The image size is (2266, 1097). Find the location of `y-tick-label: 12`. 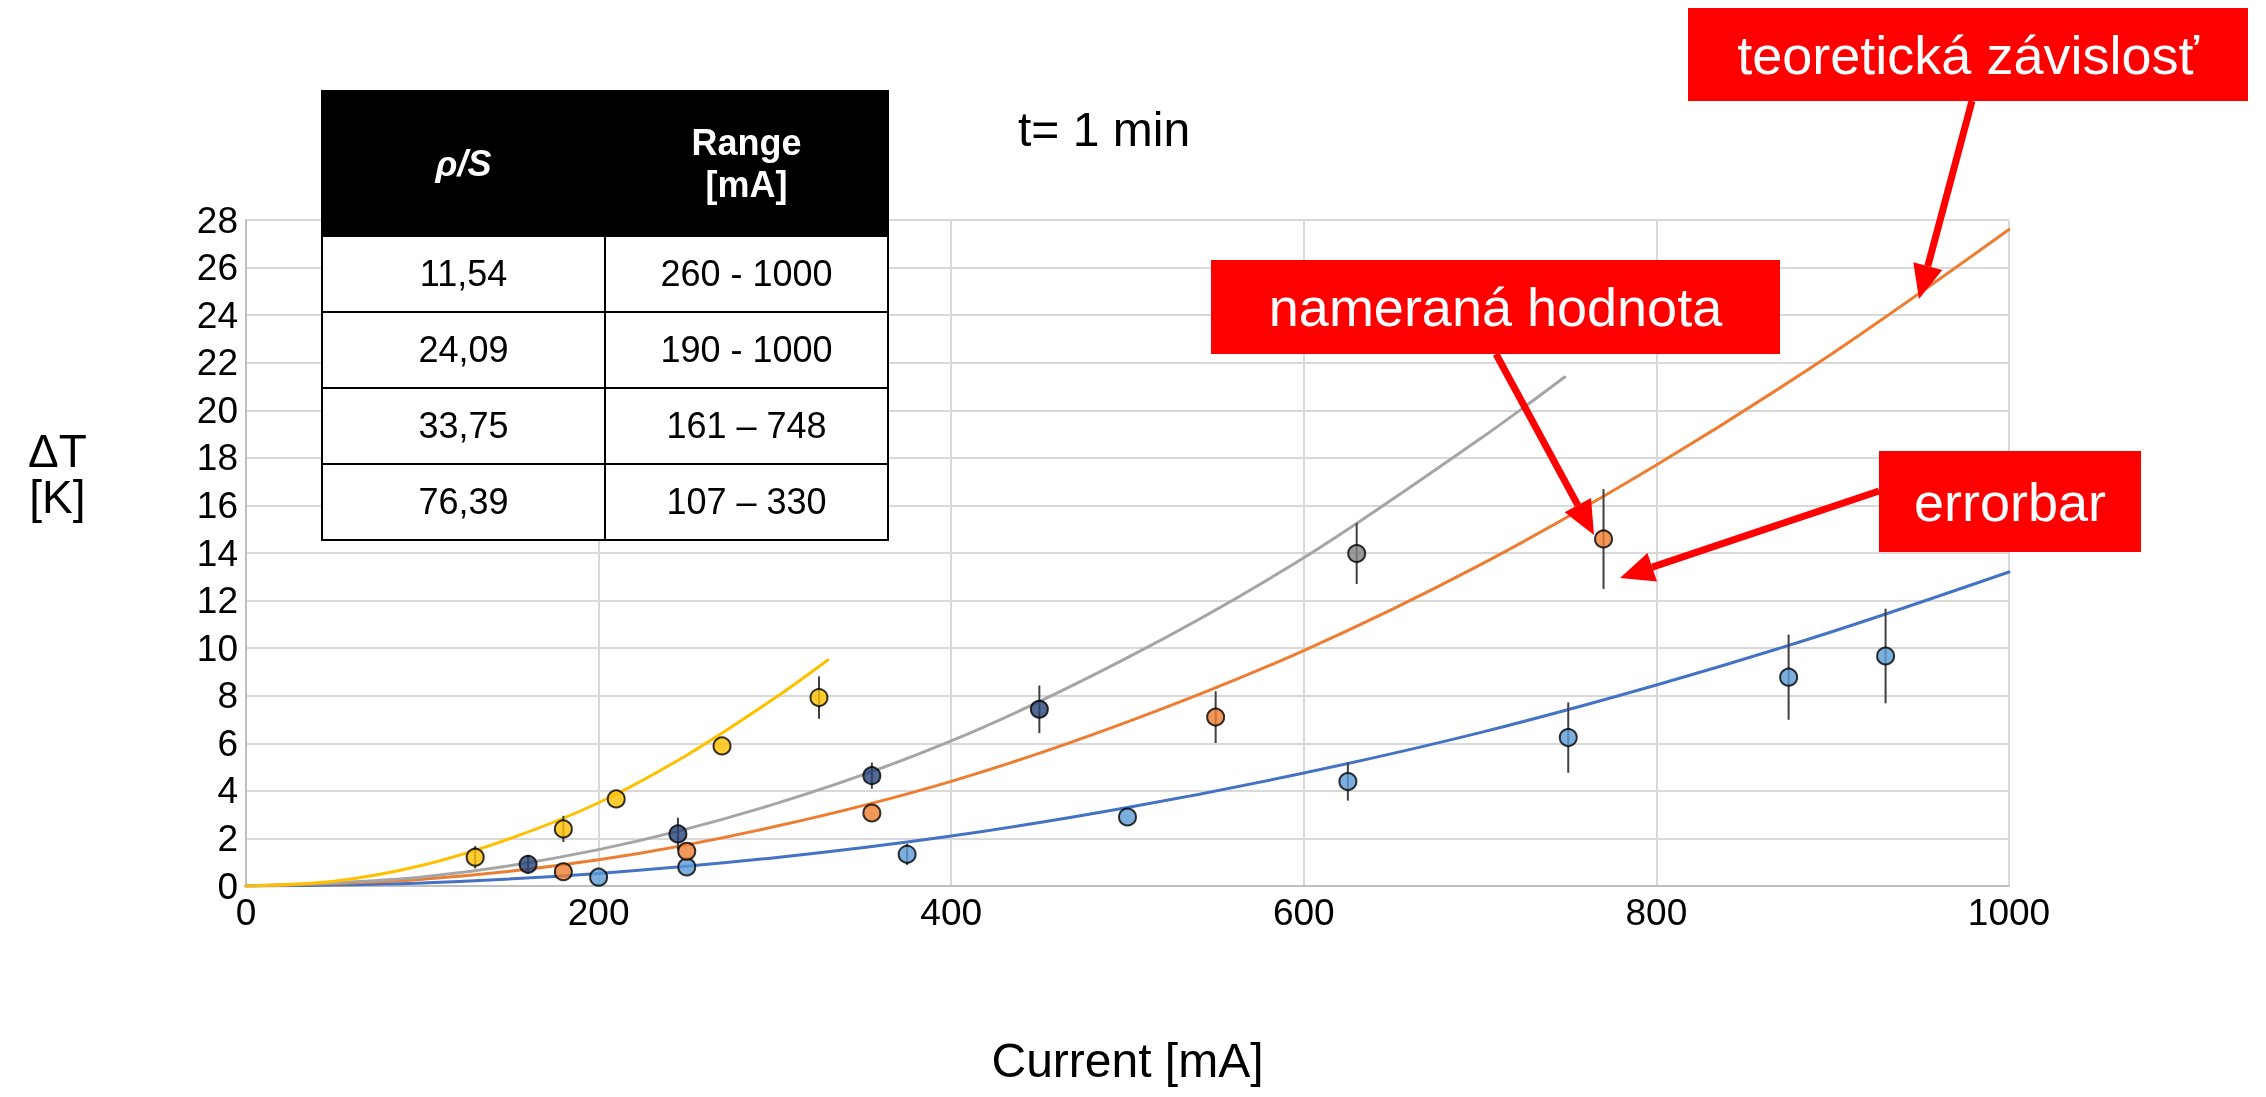

y-tick-label: 12 is located at coordinates (217, 601).